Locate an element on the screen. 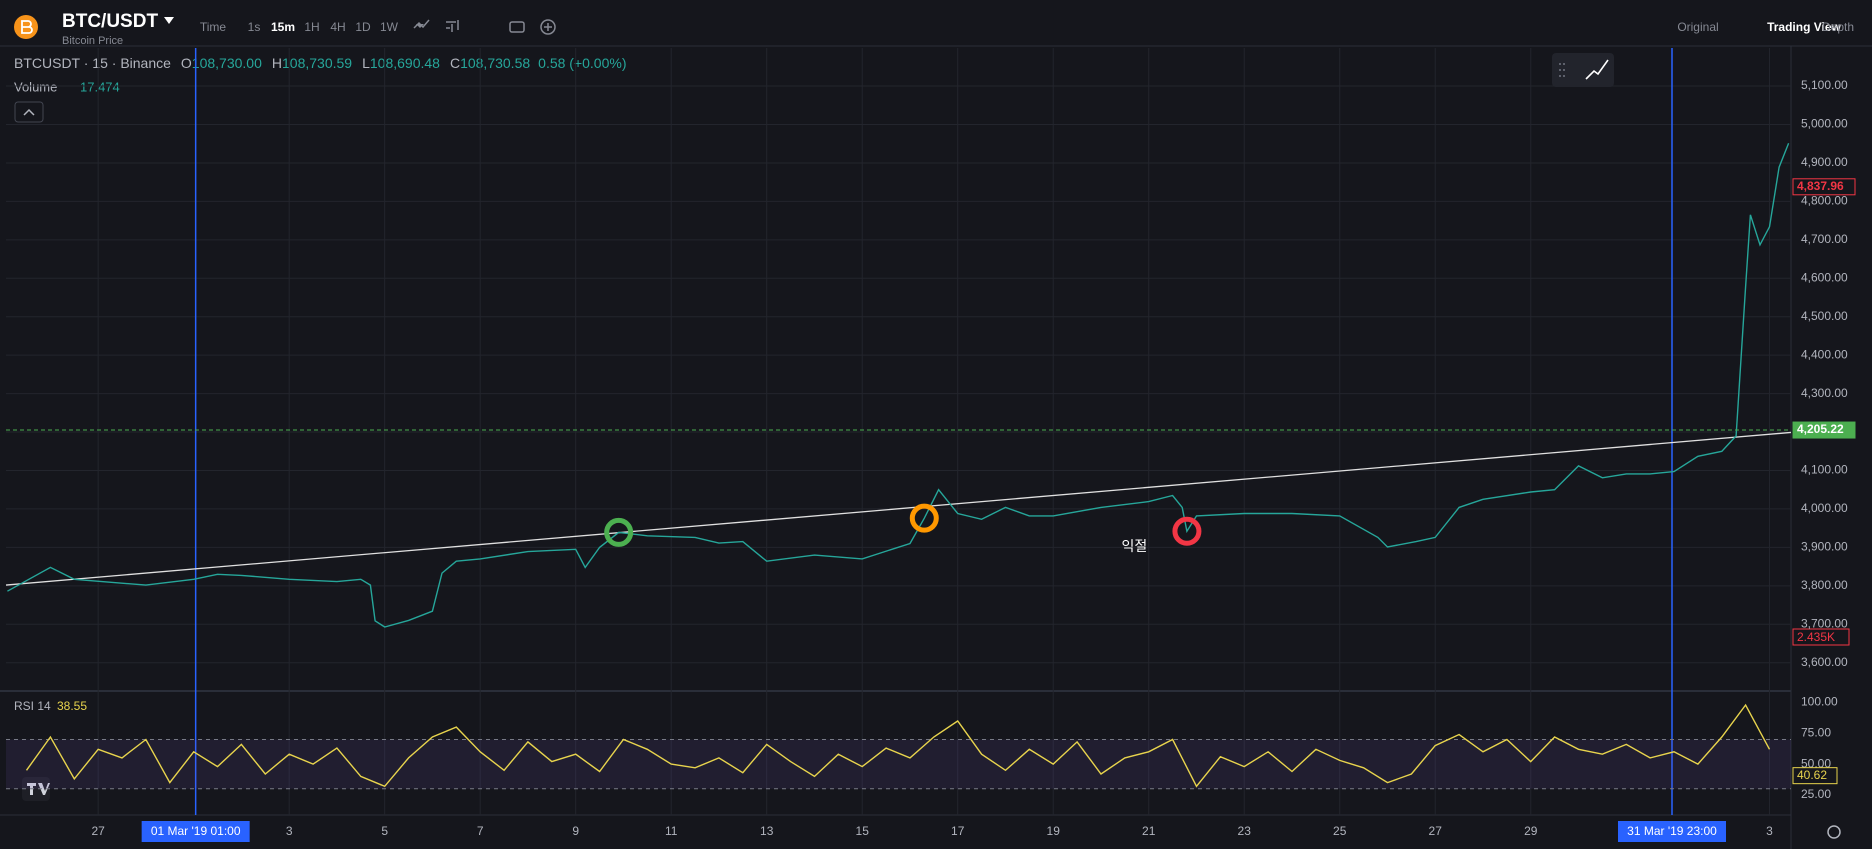 The width and height of the screenshot is (1872, 849). symbol: BTC/USDT is located at coordinates (110, 21).